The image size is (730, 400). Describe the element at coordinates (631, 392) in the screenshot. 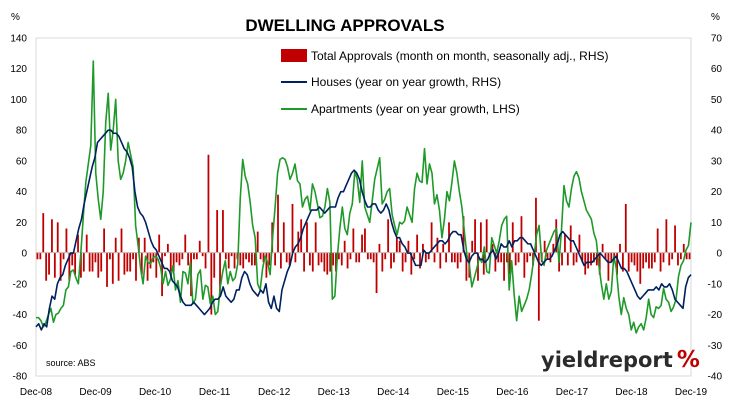

I see `x-tick-label: Dec-18` at that location.